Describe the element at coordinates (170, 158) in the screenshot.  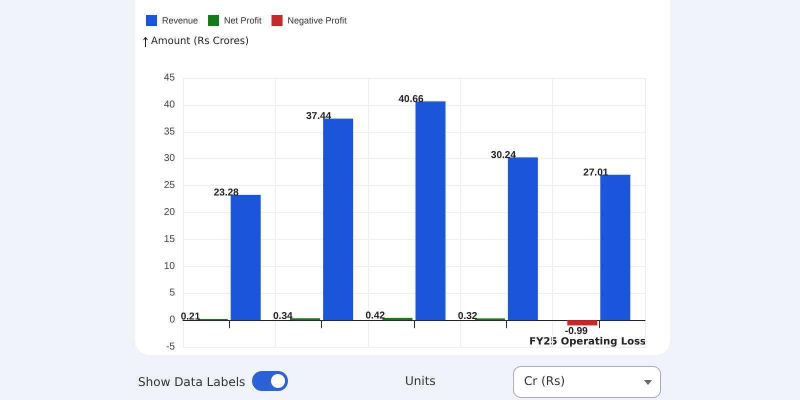
I see `y-tick-label: 30` at that location.